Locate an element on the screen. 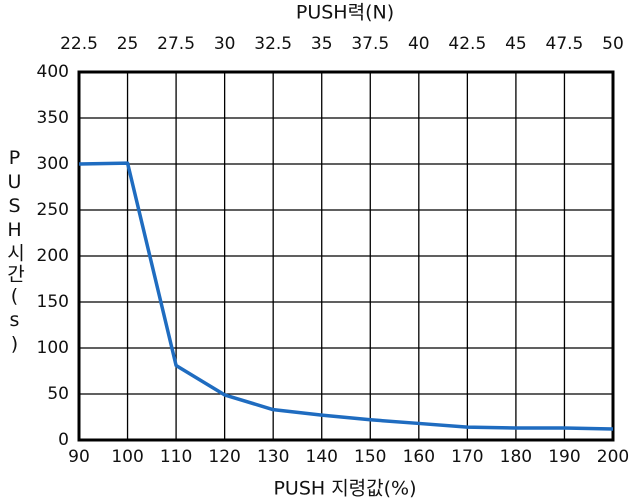 This screenshot has height=503, width=630. y-tick-label: 350 is located at coordinates (53, 118).